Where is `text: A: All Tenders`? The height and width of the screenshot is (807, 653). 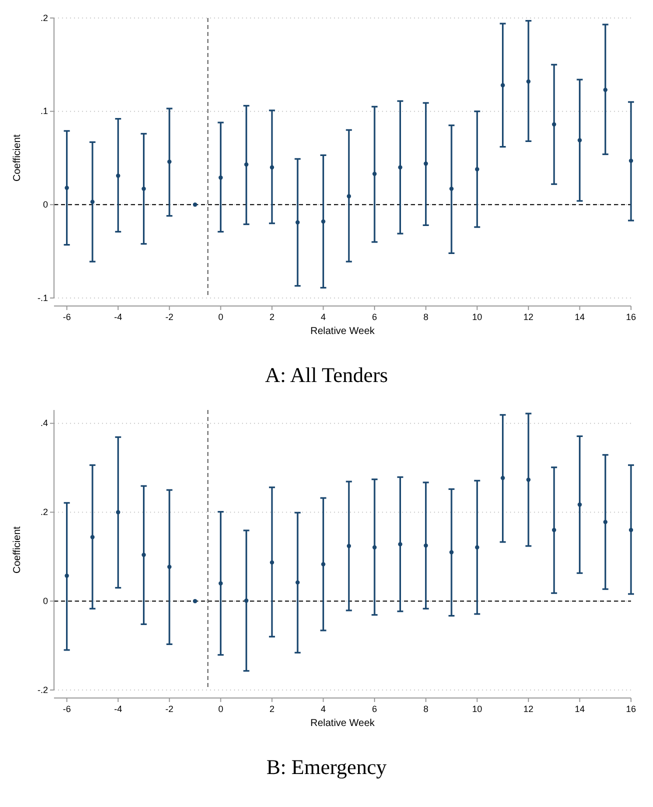 text: A: All Tenders is located at coordinates (326, 375).